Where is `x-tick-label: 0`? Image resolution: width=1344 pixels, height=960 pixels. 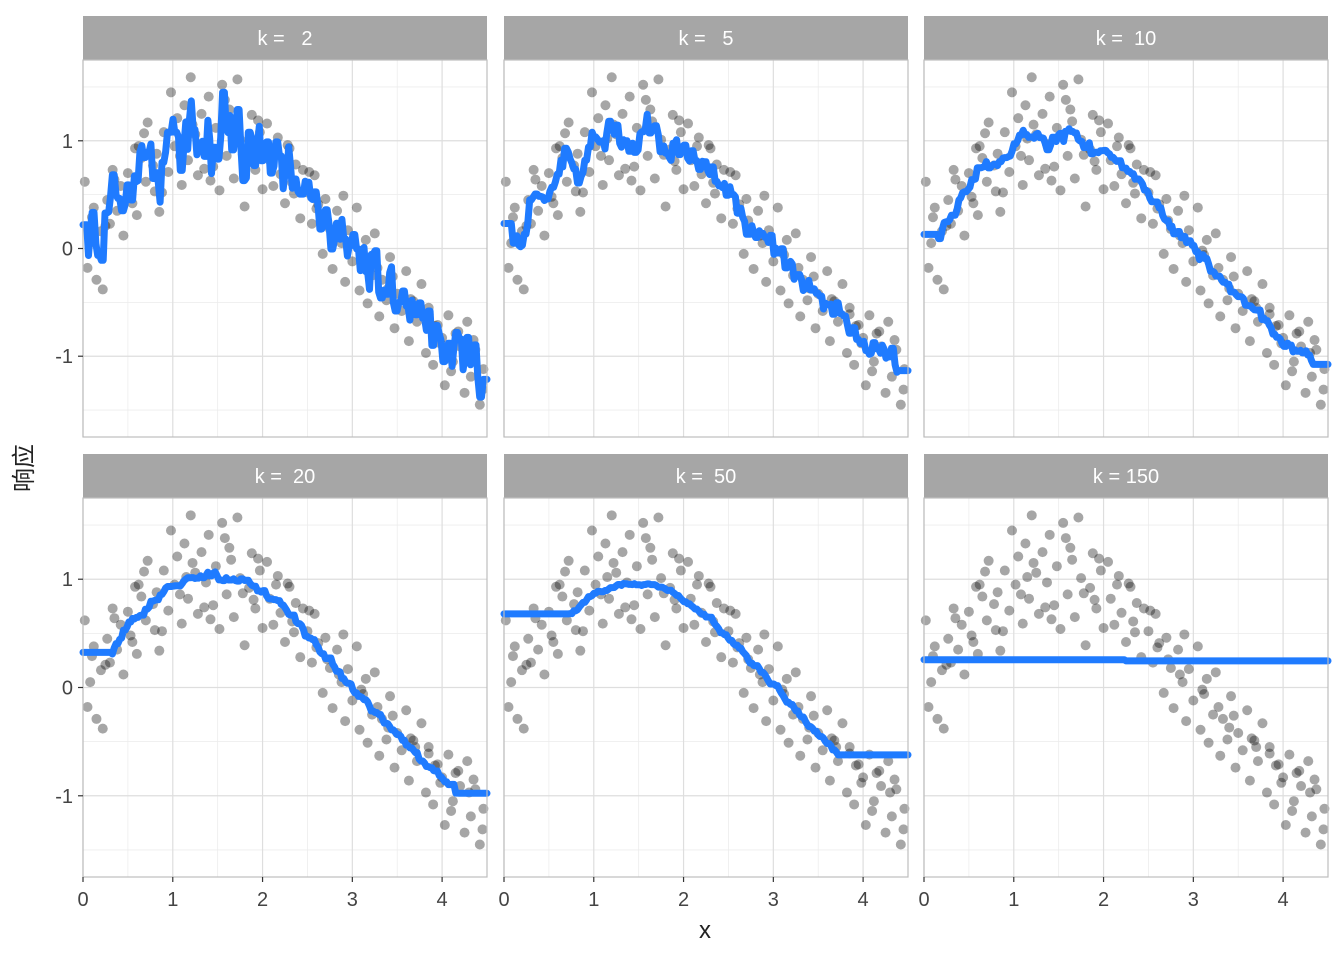 x-tick-label: 0 is located at coordinates (923, 900).